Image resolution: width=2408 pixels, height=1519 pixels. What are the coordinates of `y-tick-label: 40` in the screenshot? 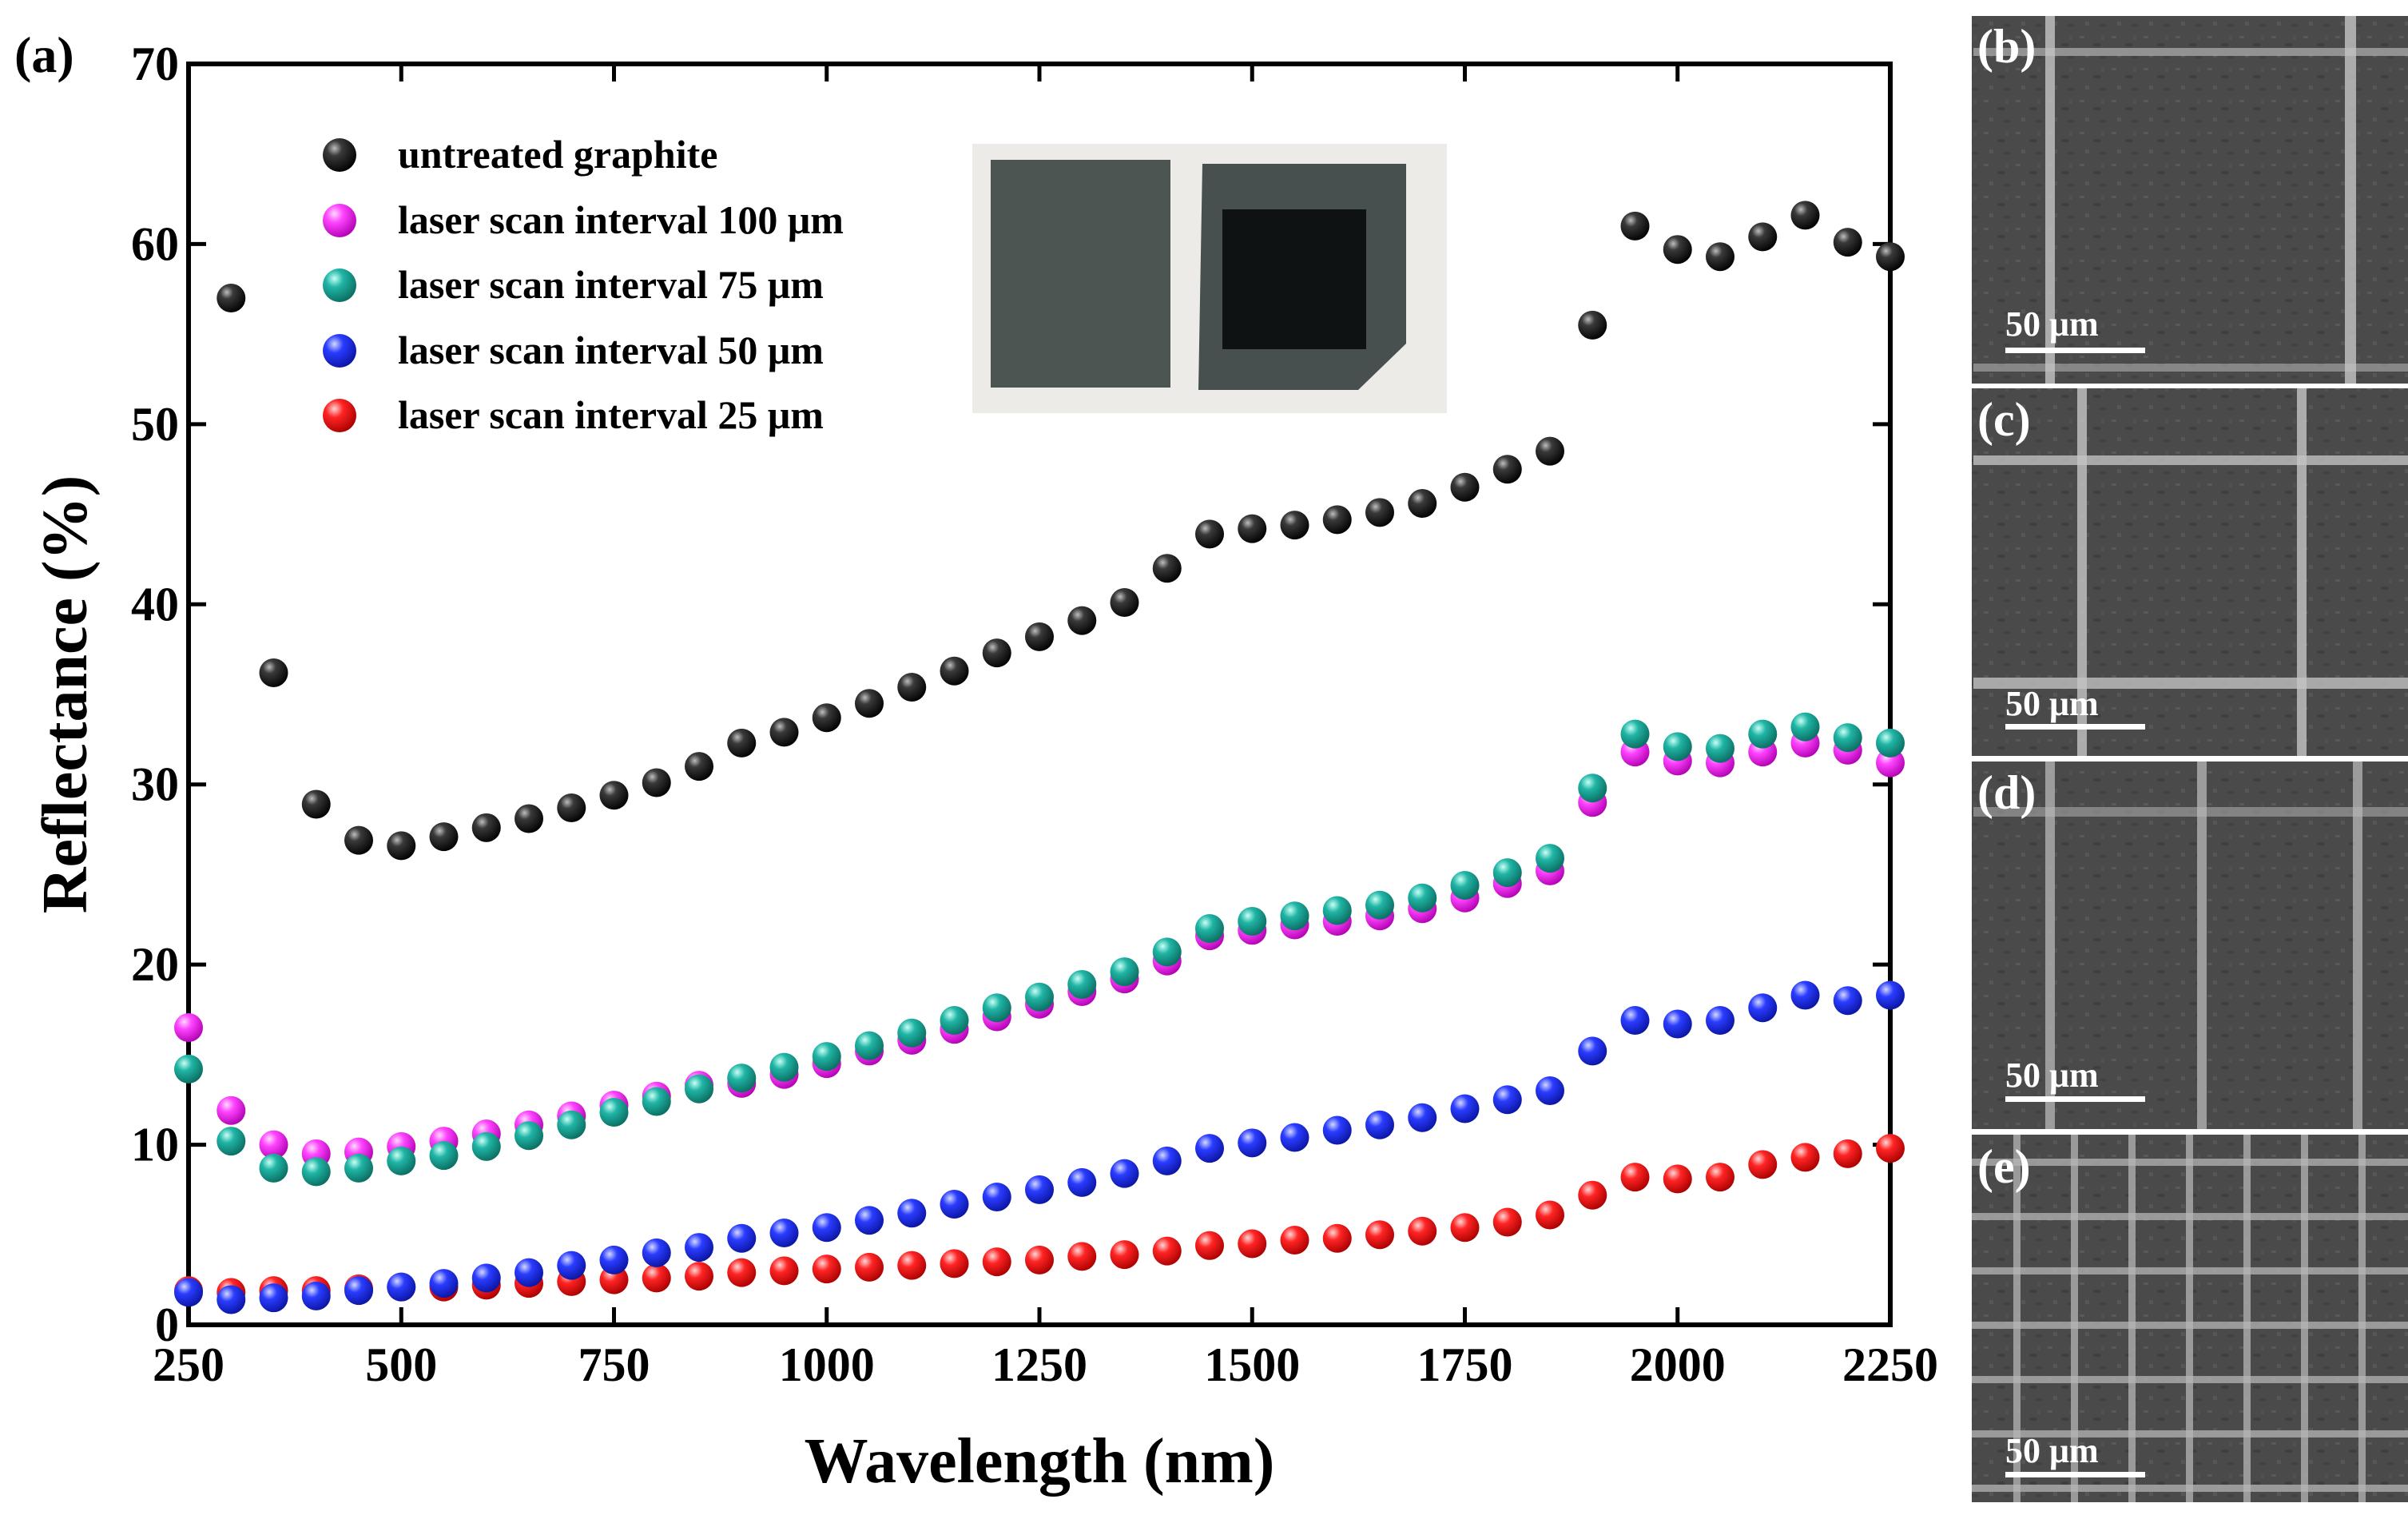 It's located at (155, 604).